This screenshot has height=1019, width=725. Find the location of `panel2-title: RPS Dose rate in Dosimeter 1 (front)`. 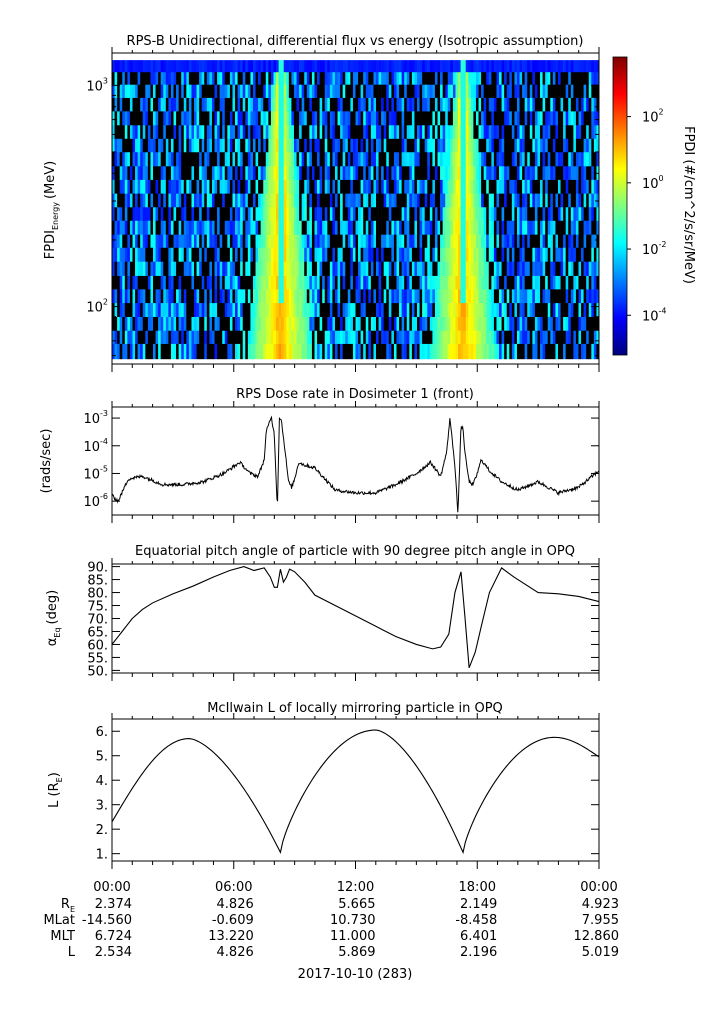

panel2-title: RPS Dose rate in Dosimeter 1 (front) is located at coordinates (355, 394).